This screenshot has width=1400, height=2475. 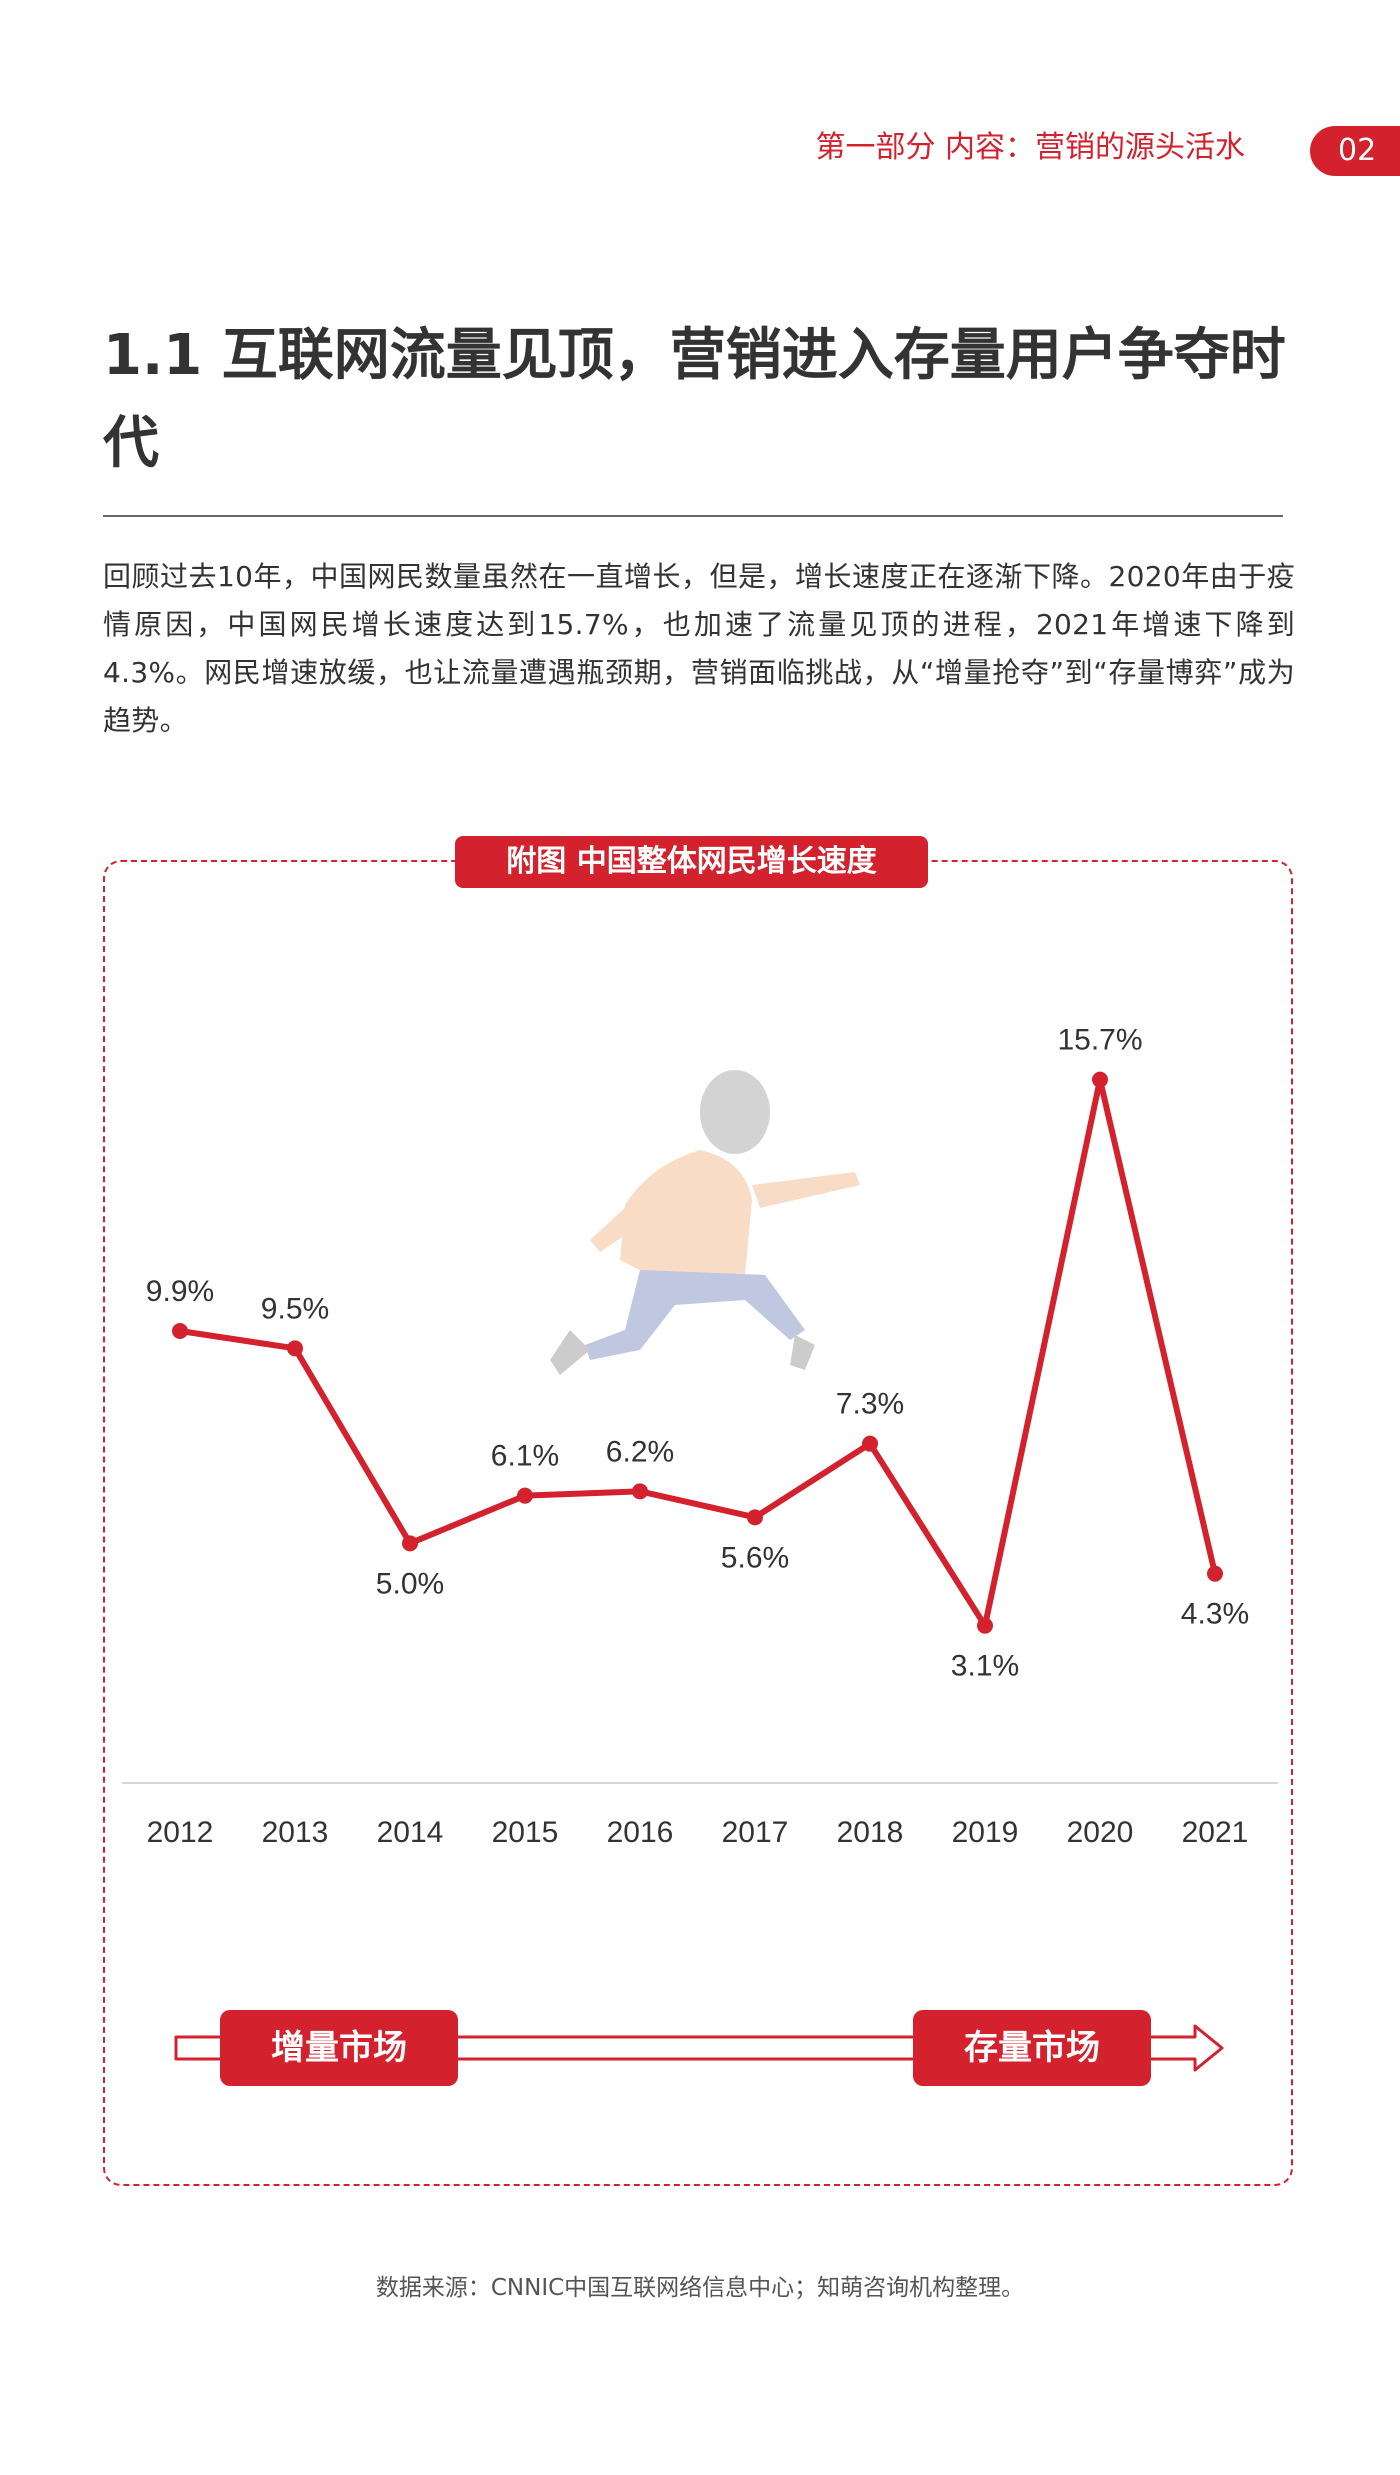 I want to click on data-label-2019: 3.1%, so click(x=985, y=1666).